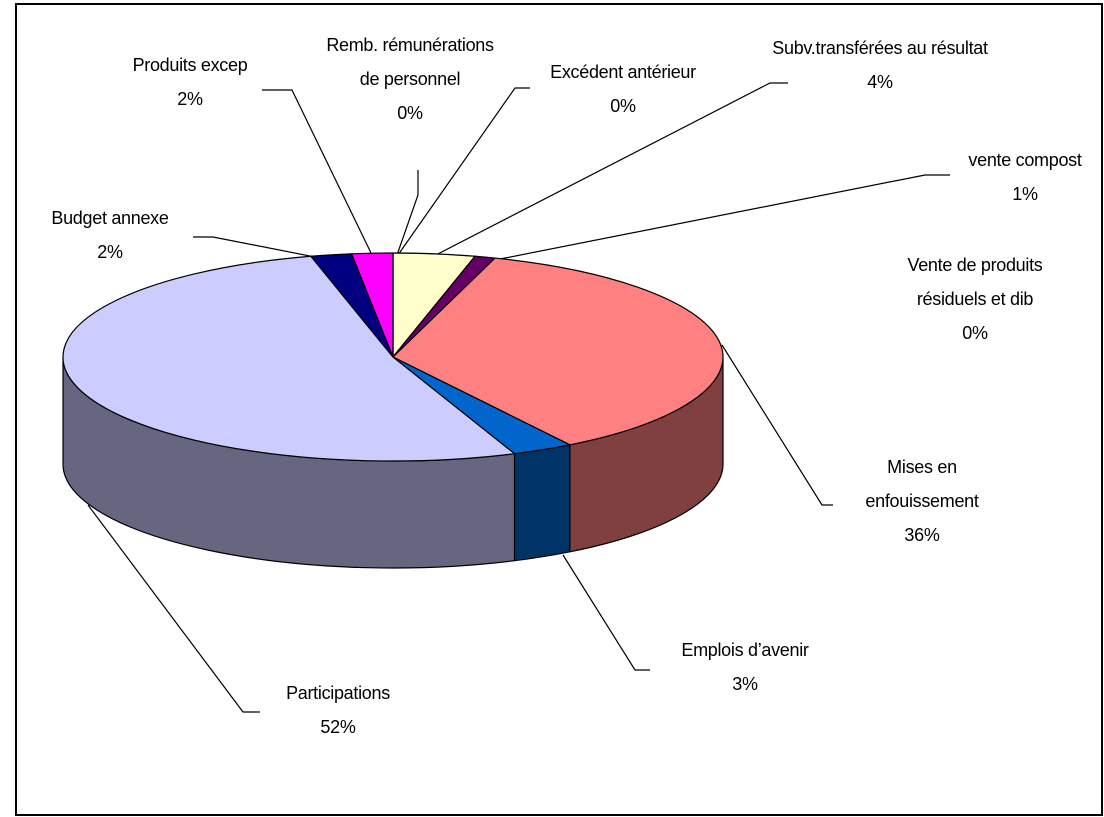 This screenshot has width=1104, height=817. I want to click on slice-label: Excédent antérieur 0%, so click(623, 89).